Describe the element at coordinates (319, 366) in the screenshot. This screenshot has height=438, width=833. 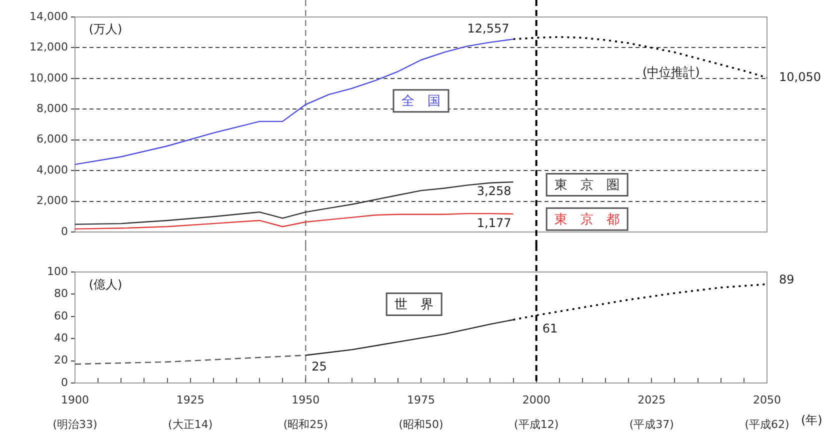
I see `annotation: 25` at that location.